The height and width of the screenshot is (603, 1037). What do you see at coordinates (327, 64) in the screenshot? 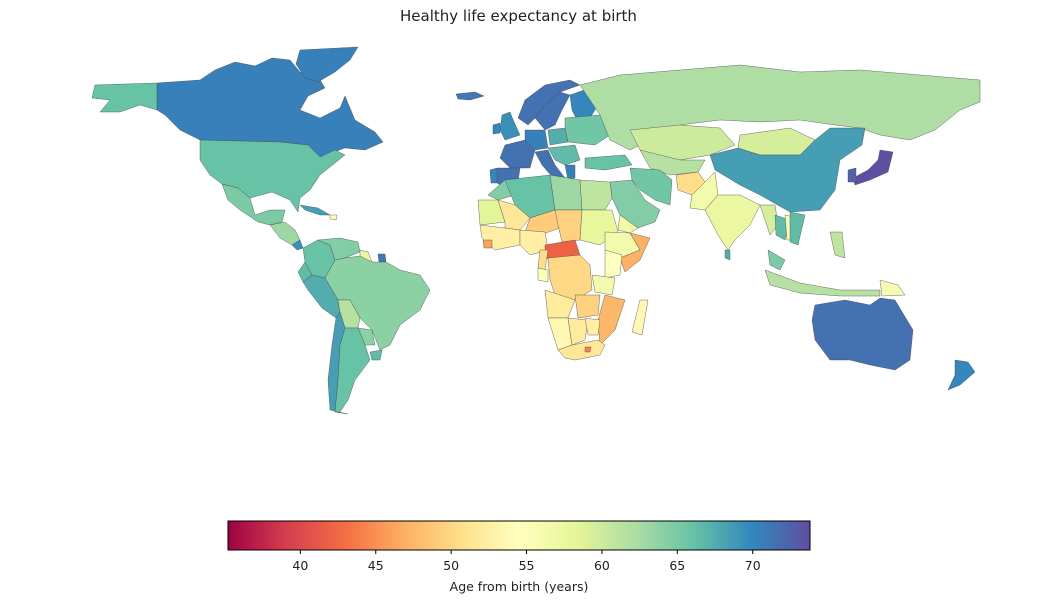
I see `country-greenland: Greenland` at bounding box center [327, 64].